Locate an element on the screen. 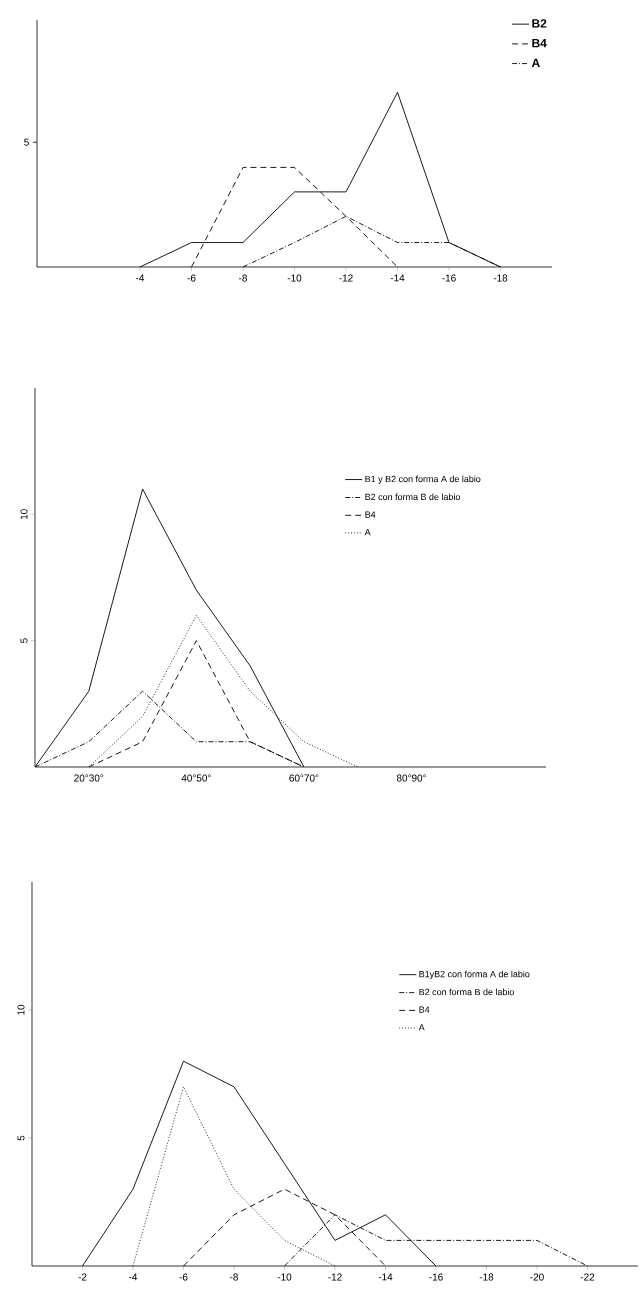 This screenshot has width=643, height=1299. x-tick-label: 80°90° is located at coordinates (411, 778).